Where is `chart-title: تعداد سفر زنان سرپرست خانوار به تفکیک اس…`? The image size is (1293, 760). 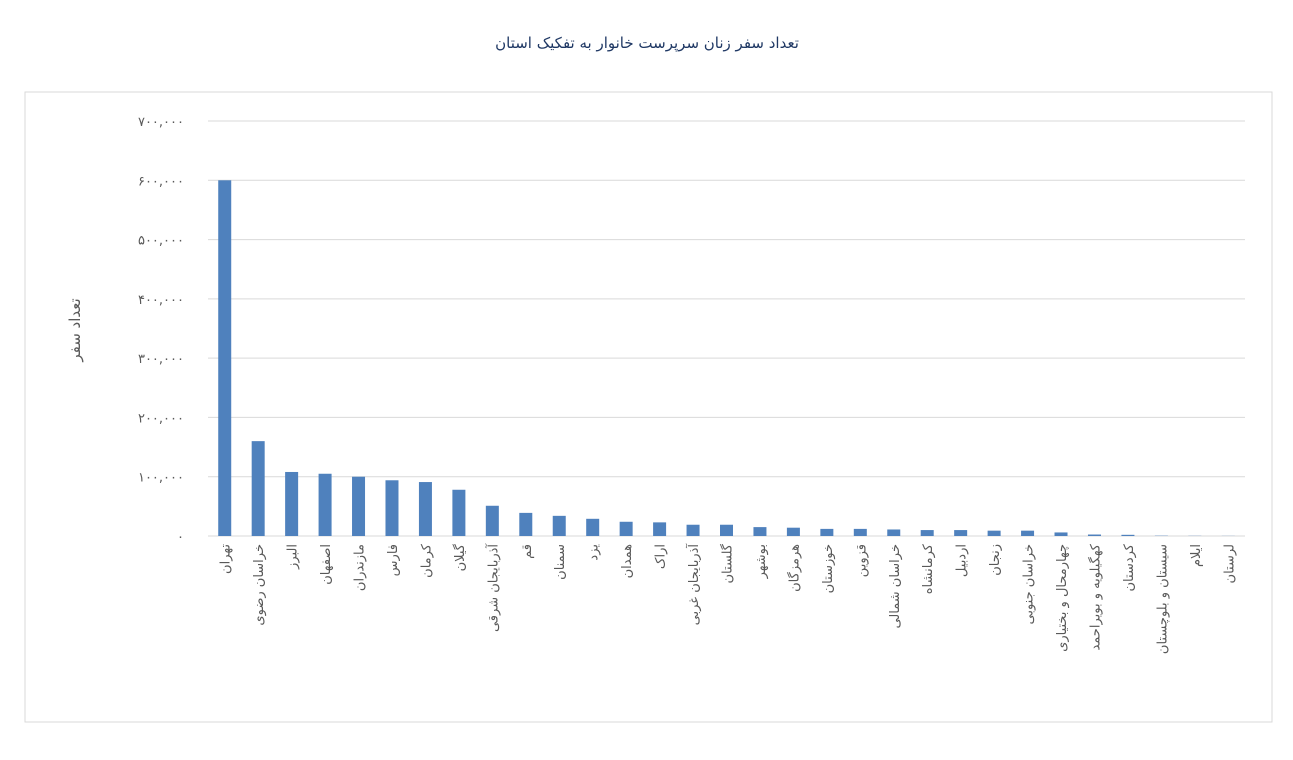
chart-title: تعداد سفر زنان سرپرست خانوار به تفکیک اس… is located at coordinates (647, 43).